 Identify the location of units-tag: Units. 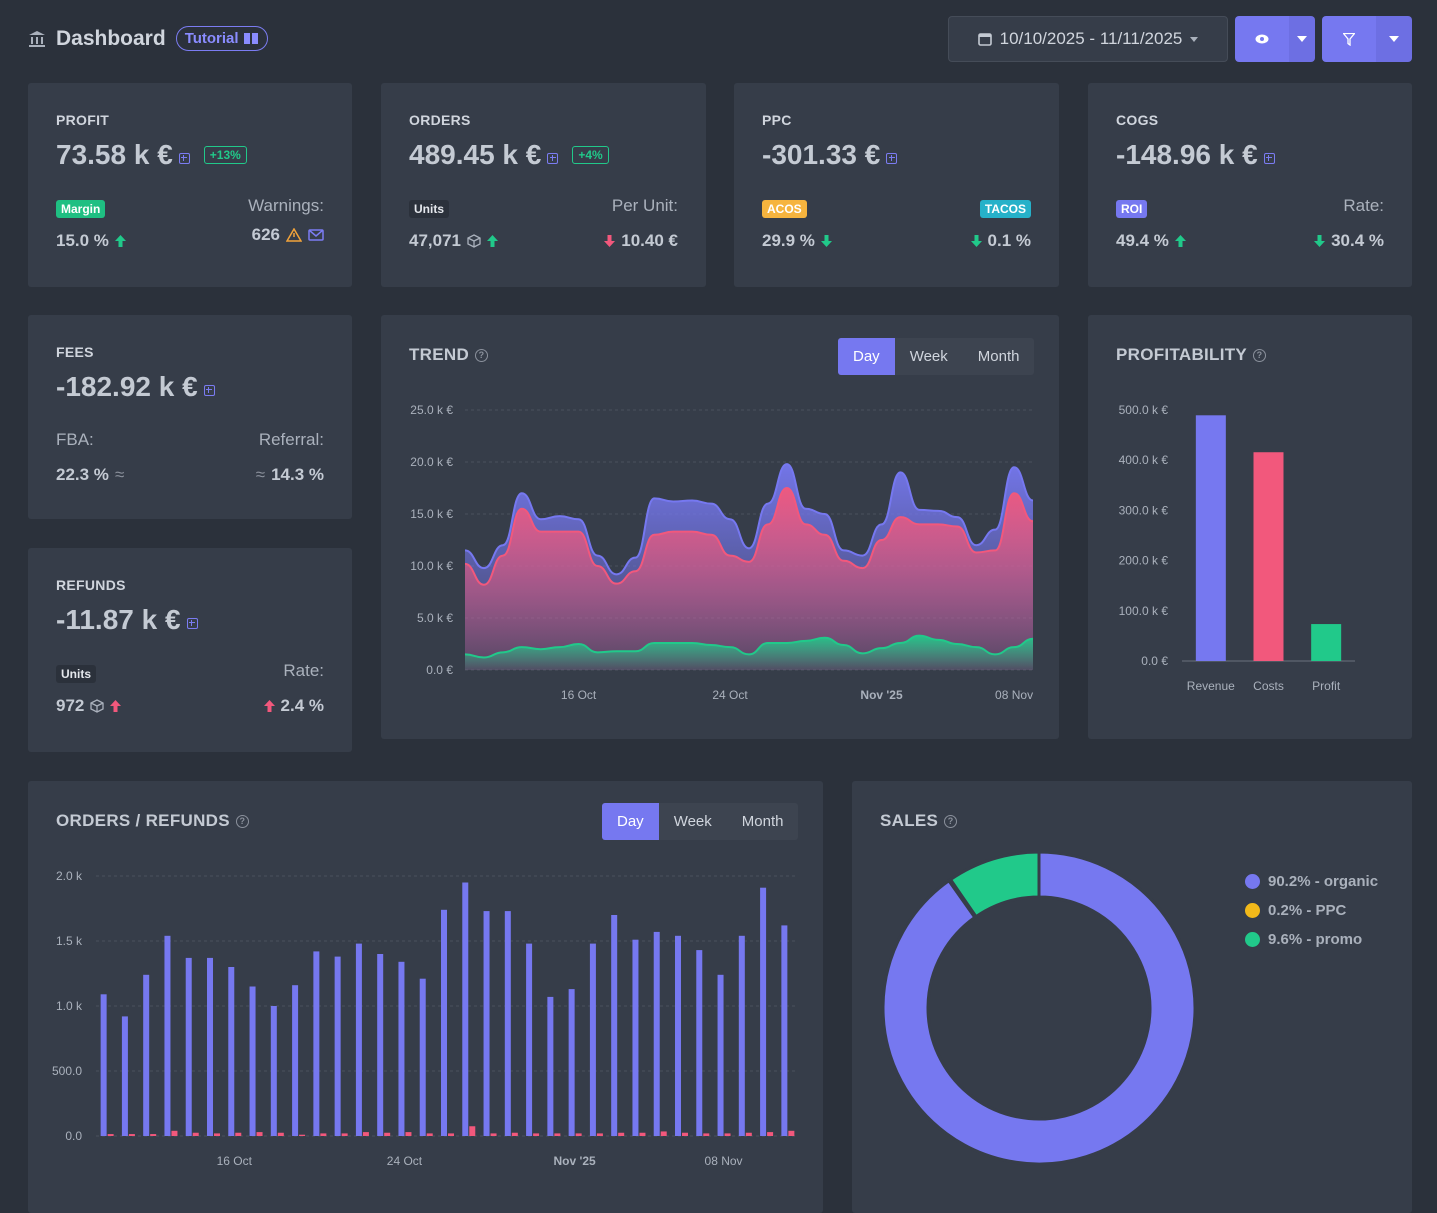
(429, 209).